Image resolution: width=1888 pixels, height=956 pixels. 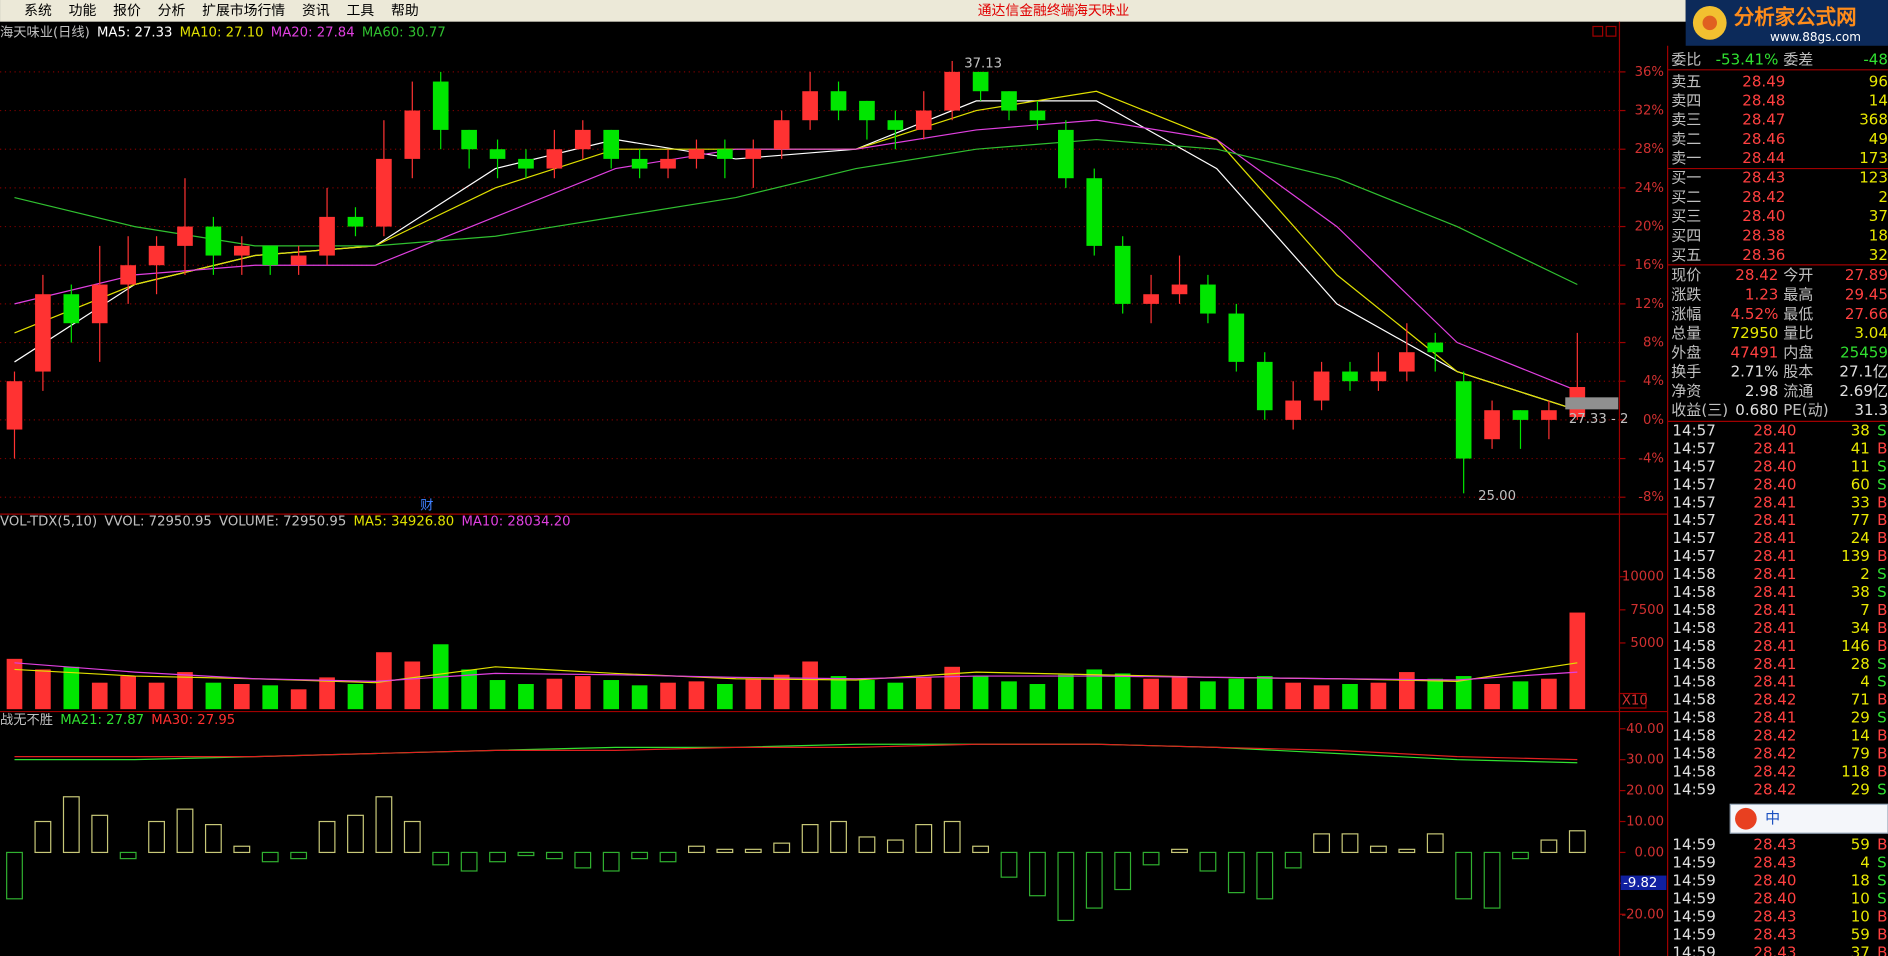 What do you see at coordinates (1763, 216) in the screenshot?
I see `bid-price: 28.40` at bounding box center [1763, 216].